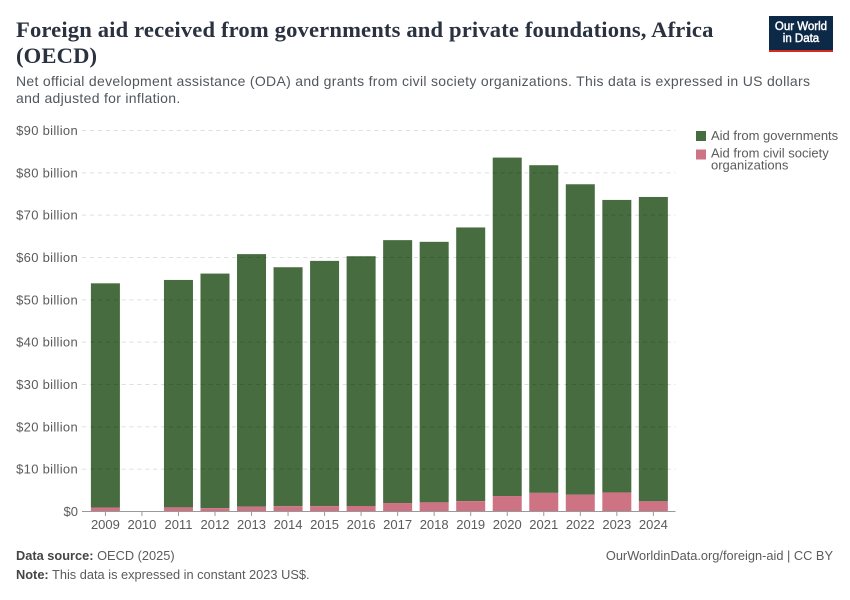 This screenshot has height=600, width=850. What do you see at coordinates (397, 524) in the screenshot?
I see `svg-text: 2017` at bounding box center [397, 524].